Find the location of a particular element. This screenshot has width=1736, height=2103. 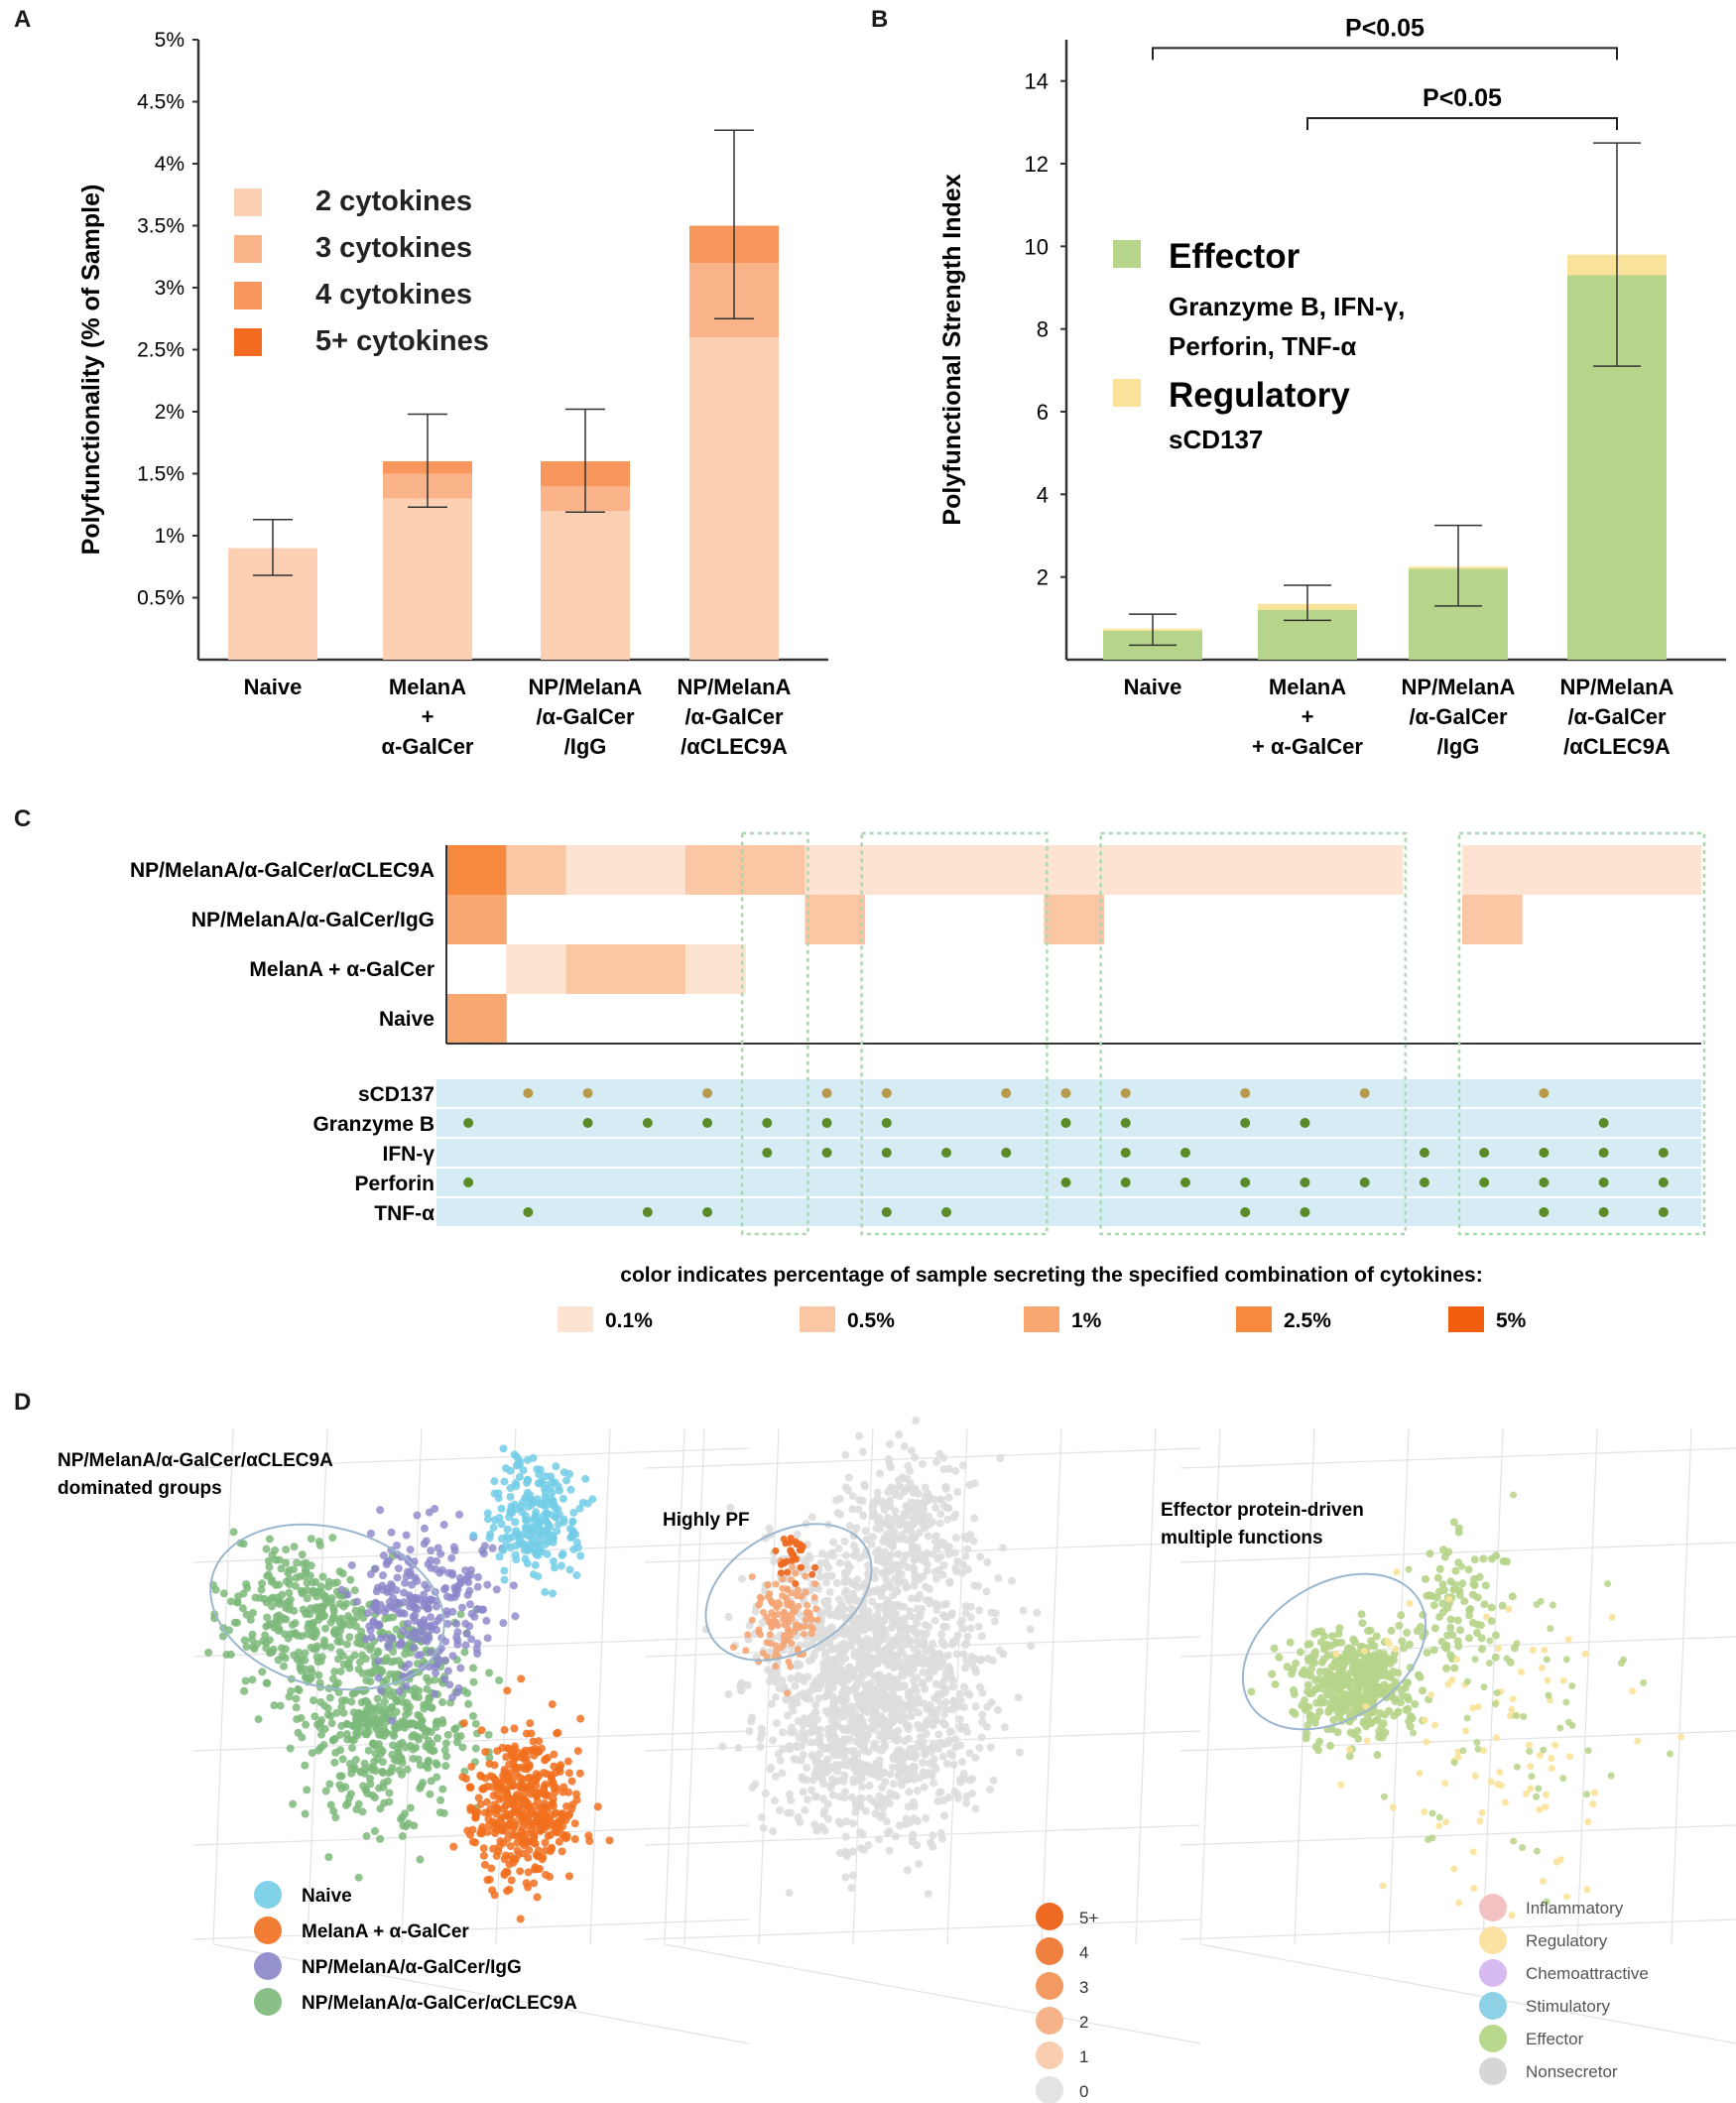

significance-bracket is located at coordinates (1462, 124).